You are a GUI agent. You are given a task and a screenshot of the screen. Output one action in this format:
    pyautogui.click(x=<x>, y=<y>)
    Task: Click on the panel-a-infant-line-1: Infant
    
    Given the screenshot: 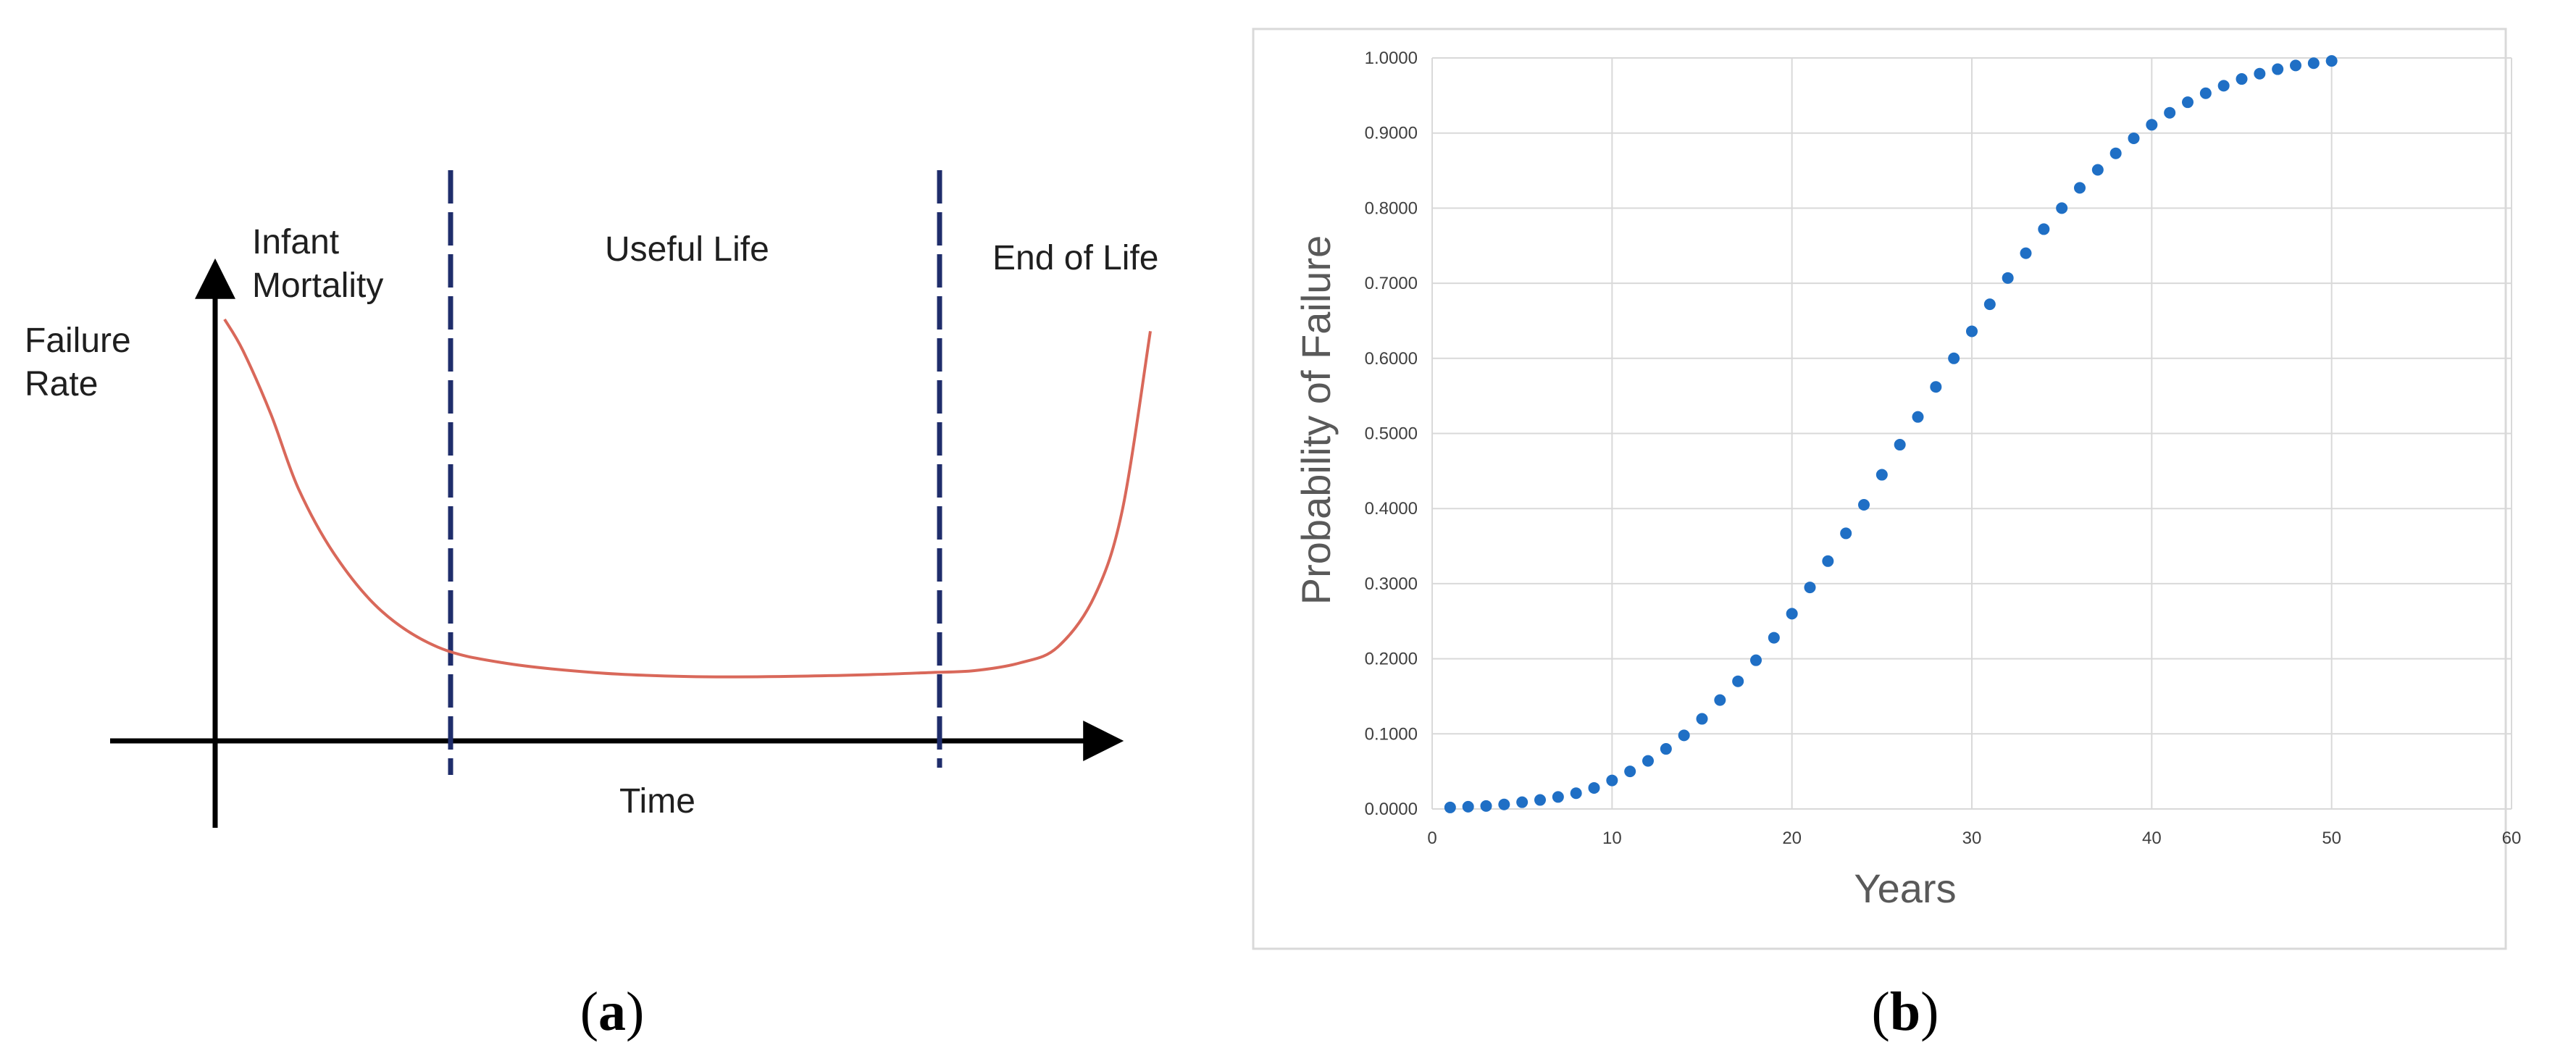 What is the action you would take?
    pyautogui.click(x=295, y=242)
    